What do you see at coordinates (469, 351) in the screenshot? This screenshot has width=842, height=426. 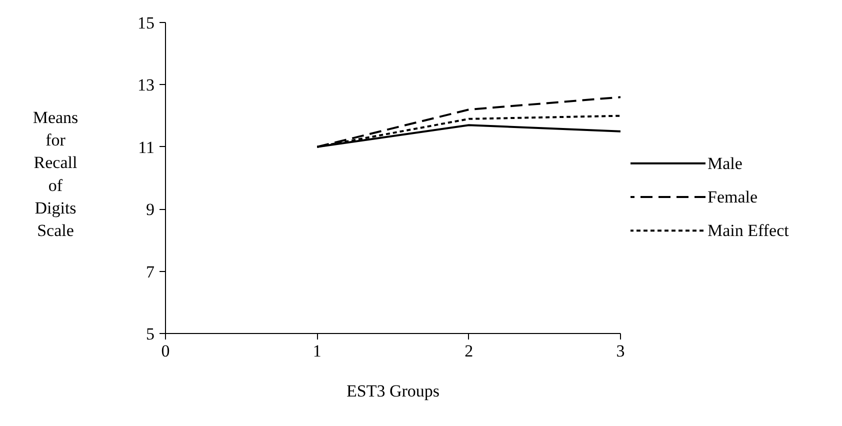 I see `x-tick-label: 2` at bounding box center [469, 351].